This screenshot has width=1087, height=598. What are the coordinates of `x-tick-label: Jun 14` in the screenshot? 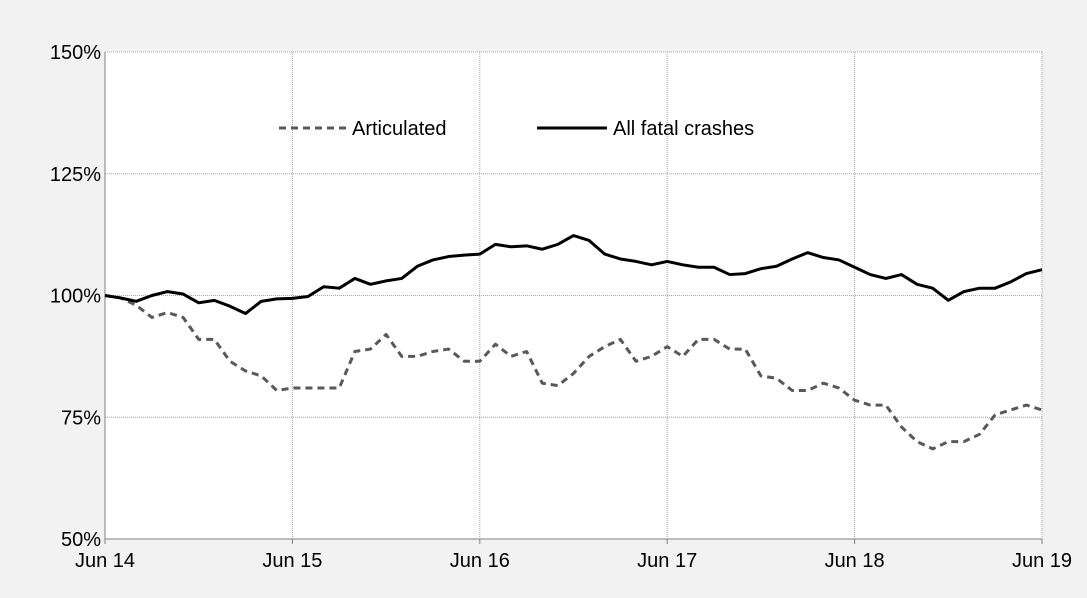 It's located at (105, 561).